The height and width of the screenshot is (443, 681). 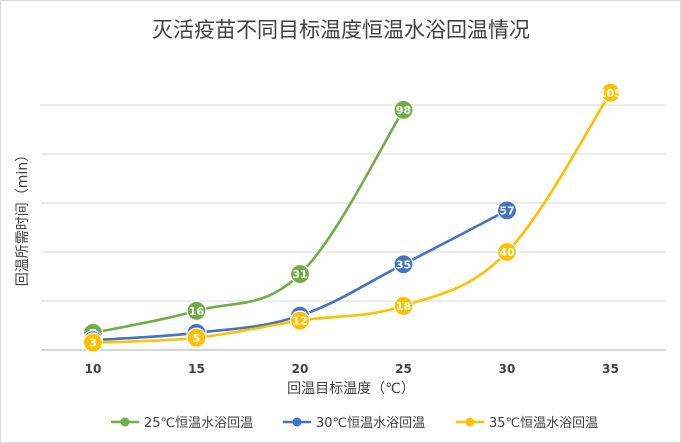 I want to click on data-label: 12, so click(x=299, y=321).